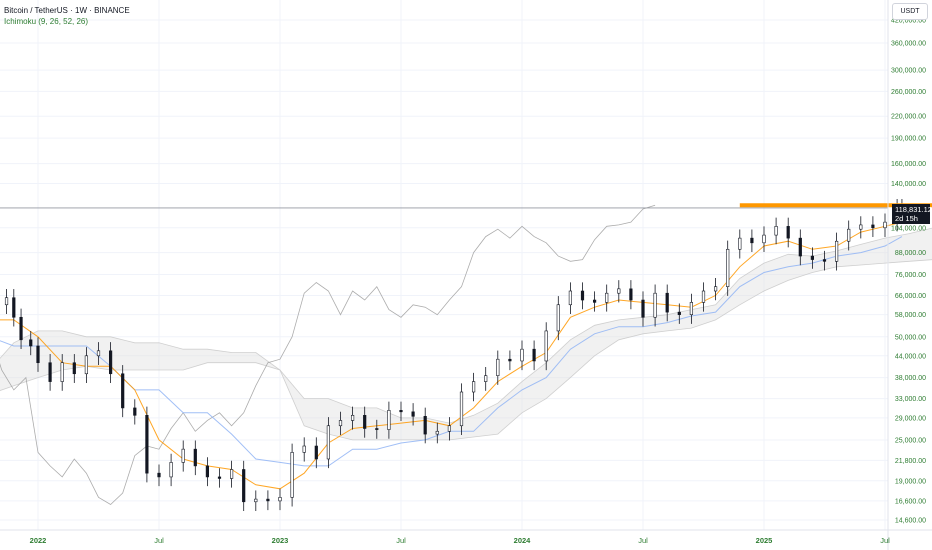  I want to click on last-price-tag: 118,831.12 2d 15h, so click(912, 214).